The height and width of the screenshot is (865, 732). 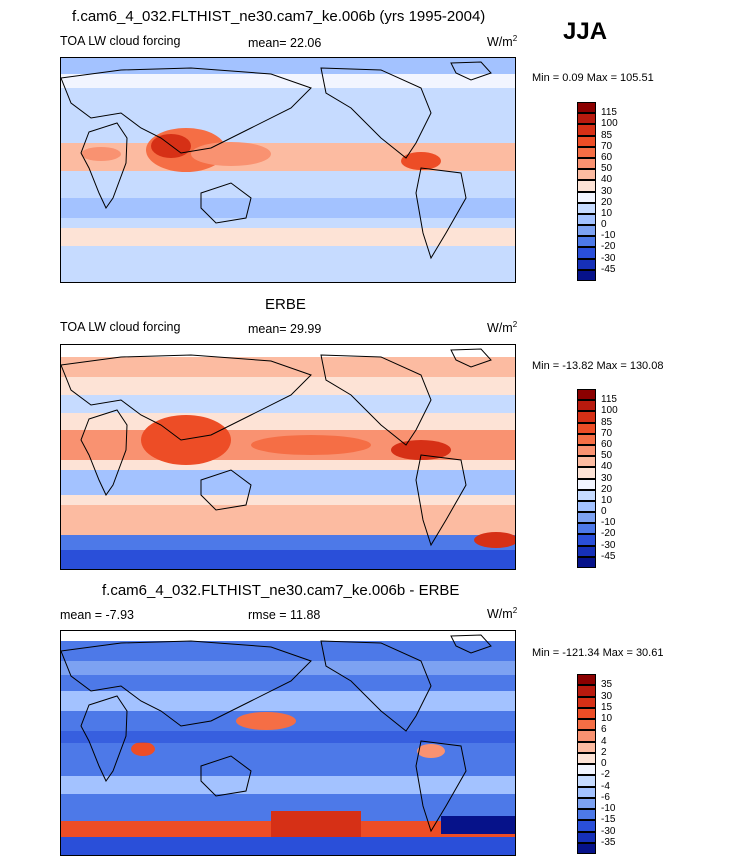 What do you see at coordinates (607, 685) in the screenshot?
I see `colorbar-tick-label: 35` at bounding box center [607, 685].